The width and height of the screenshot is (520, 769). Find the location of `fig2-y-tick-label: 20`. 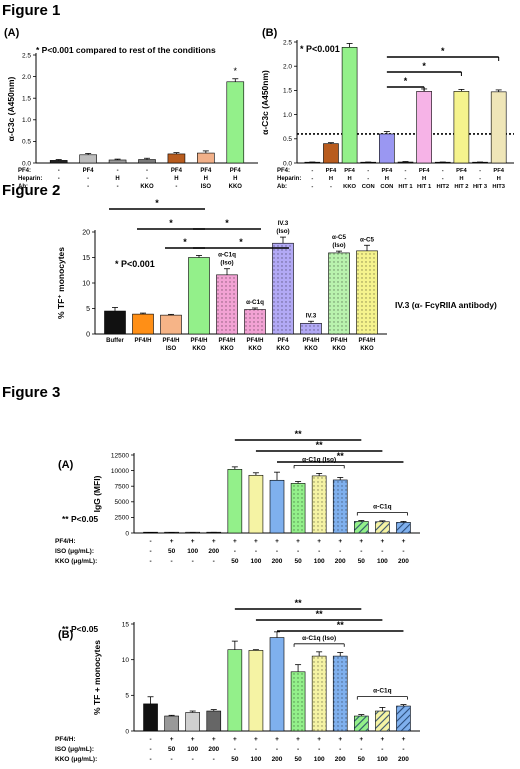

fig2-y-tick-label: 20 is located at coordinates (86, 232).